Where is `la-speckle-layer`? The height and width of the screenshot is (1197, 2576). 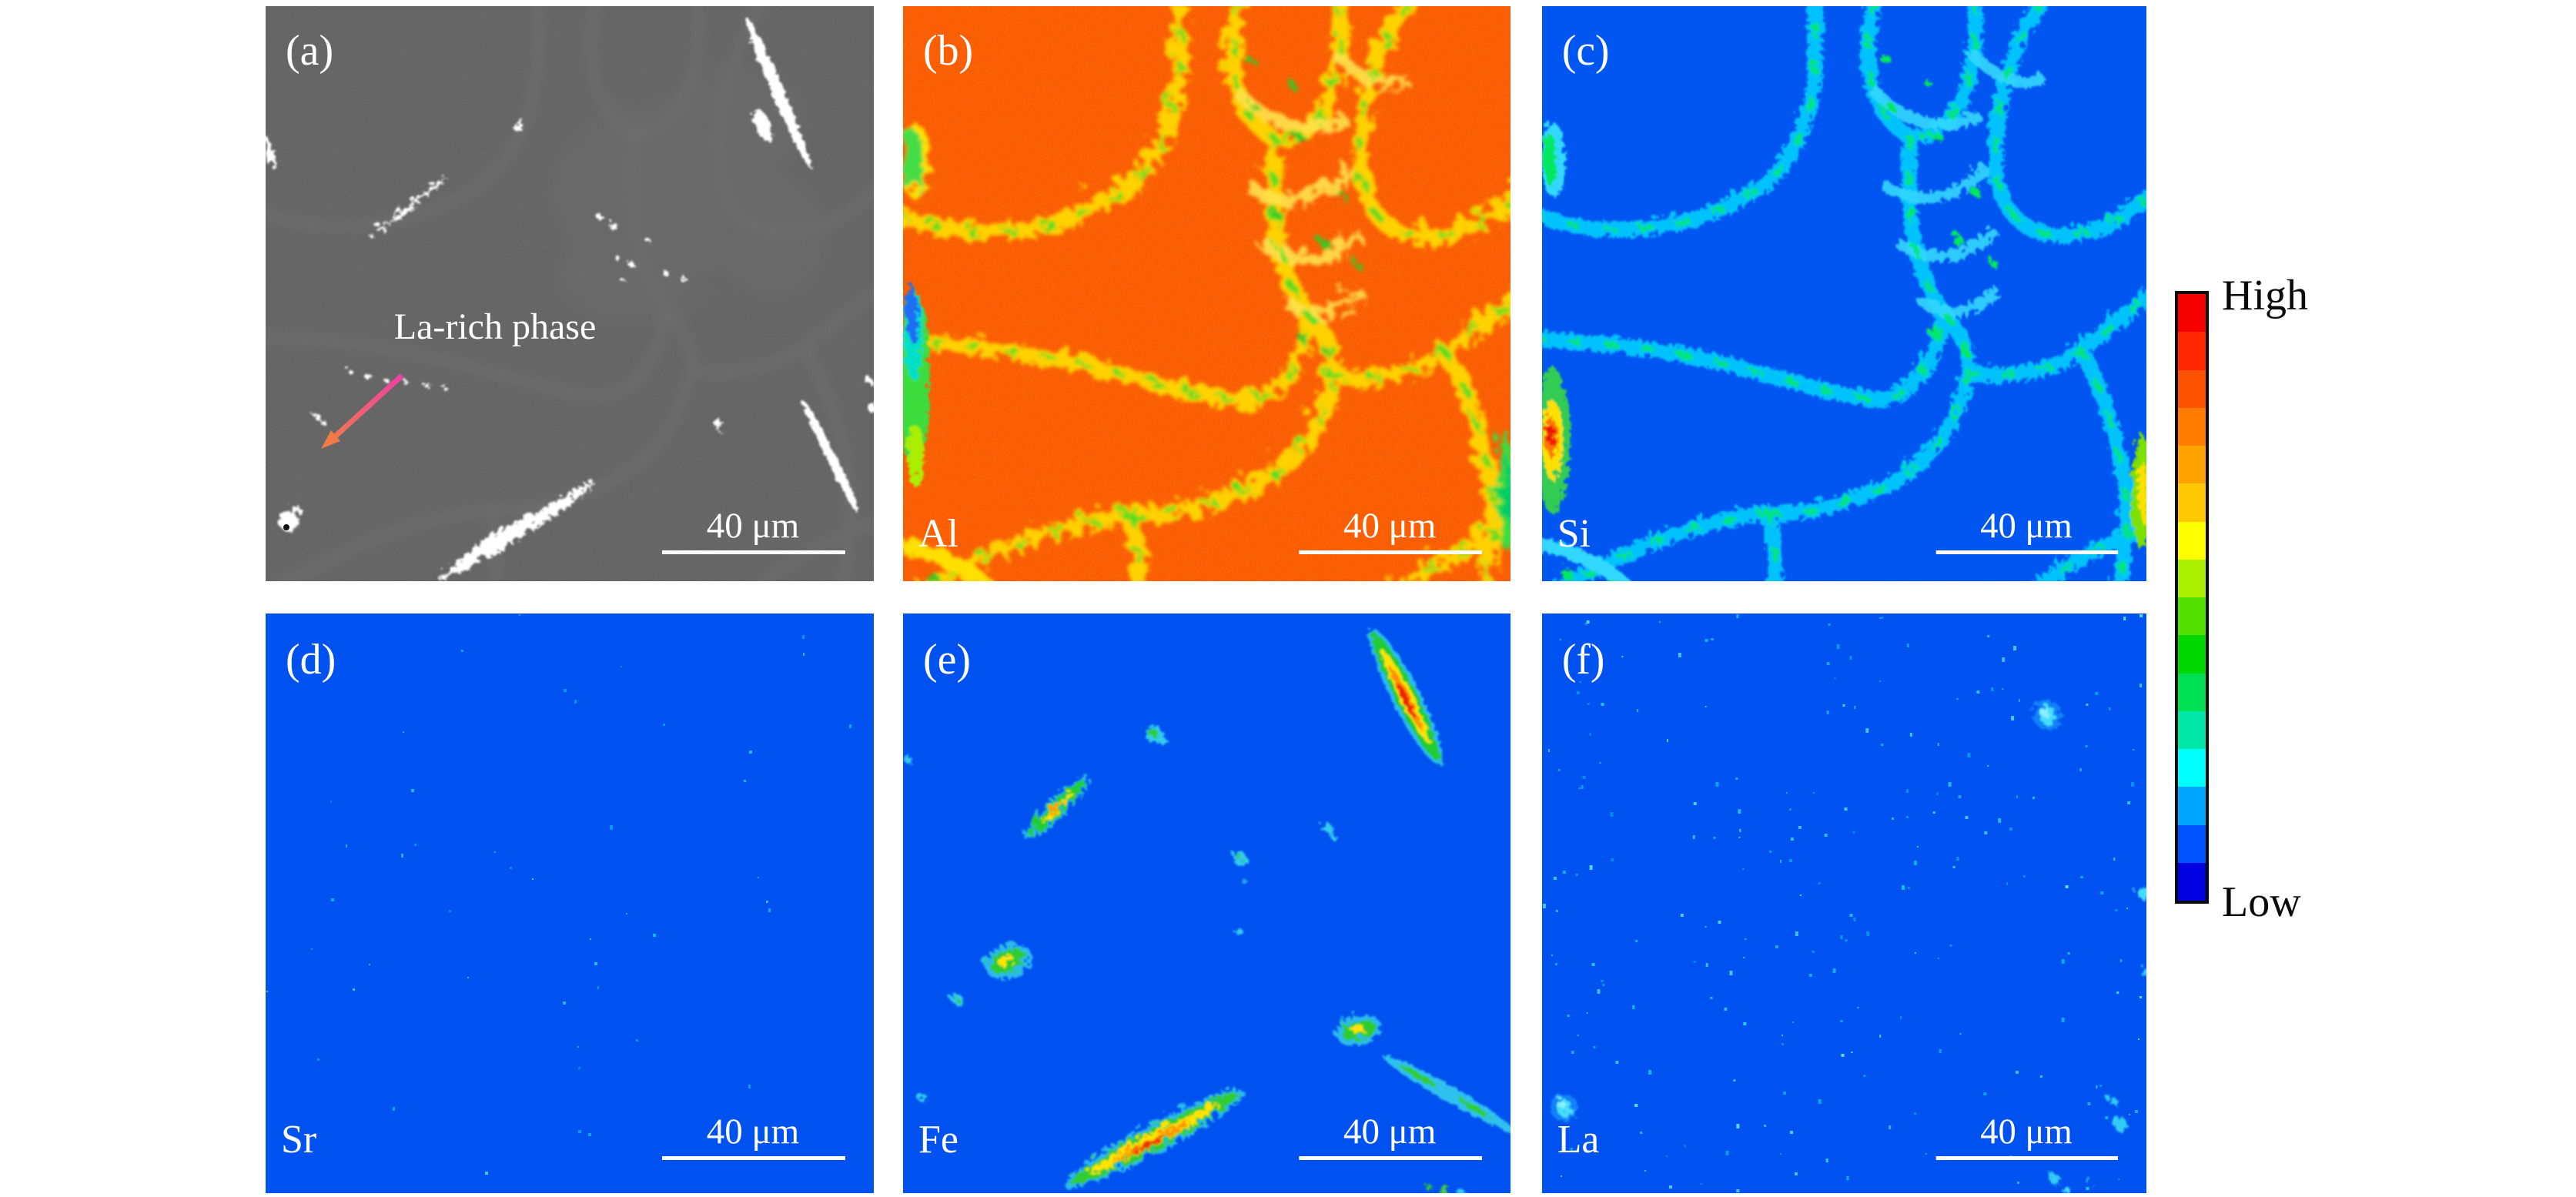 la-speckle-layer is located at coordinates (1843, 903).